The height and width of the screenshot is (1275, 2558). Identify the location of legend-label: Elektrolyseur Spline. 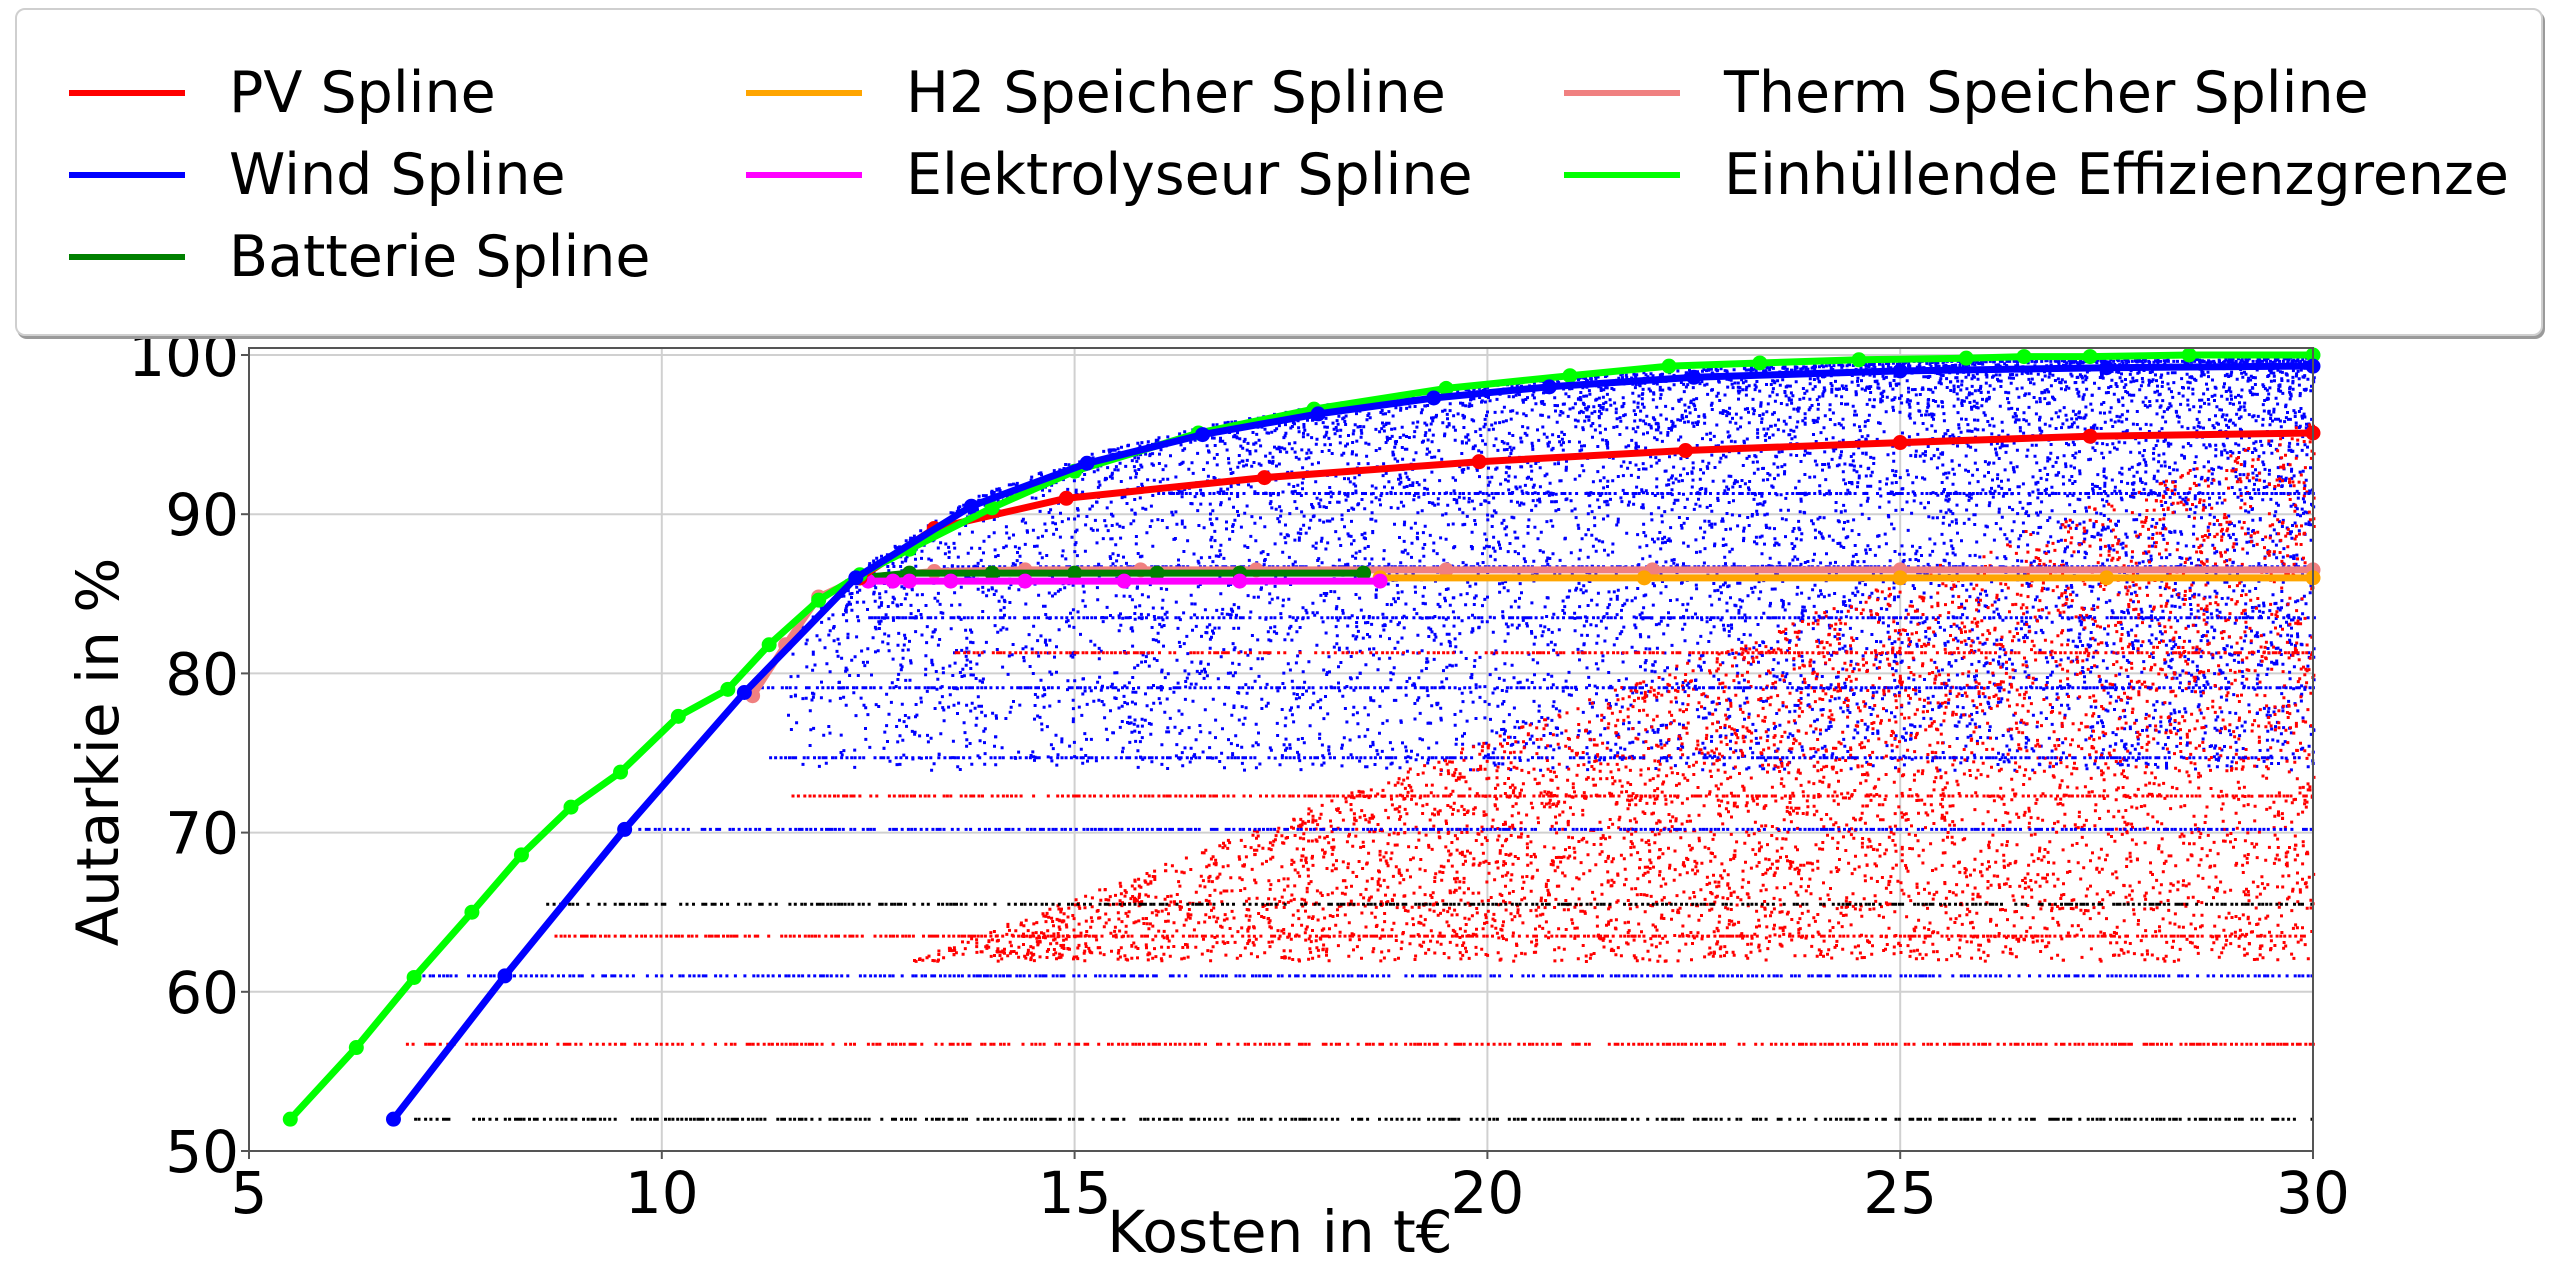
(1189, 175).